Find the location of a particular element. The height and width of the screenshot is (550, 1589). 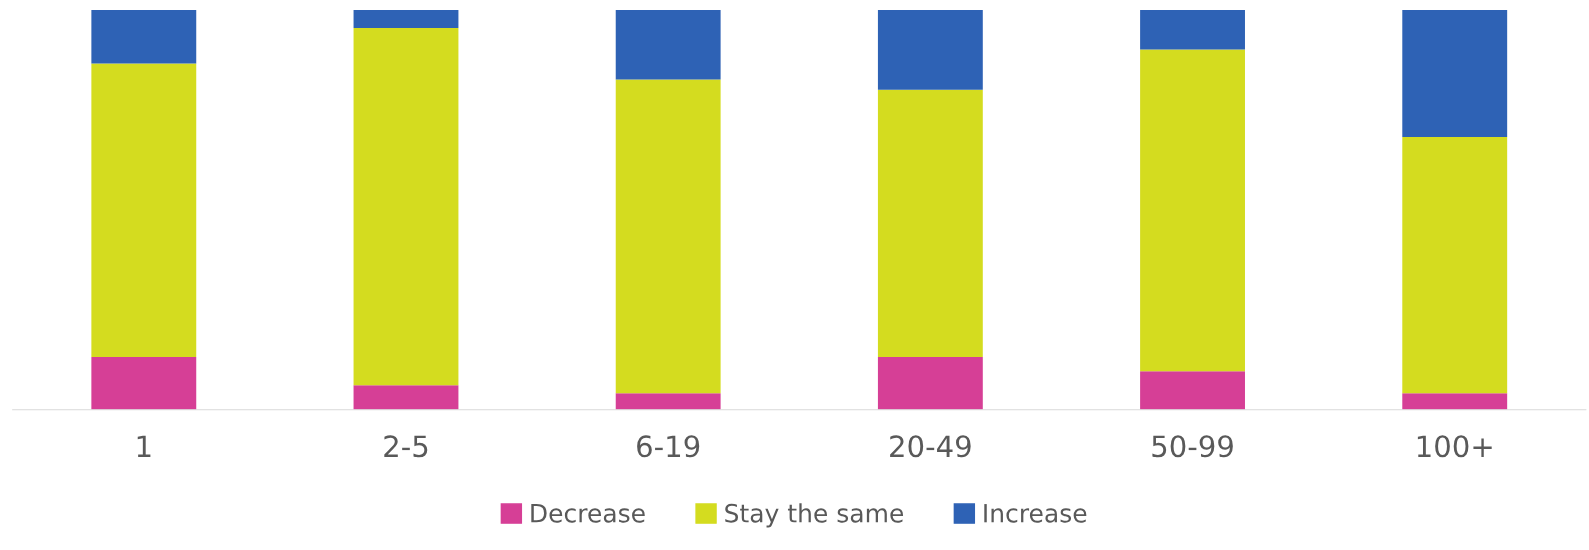

legend-label: Decrease is located at coordinates (588, 513).